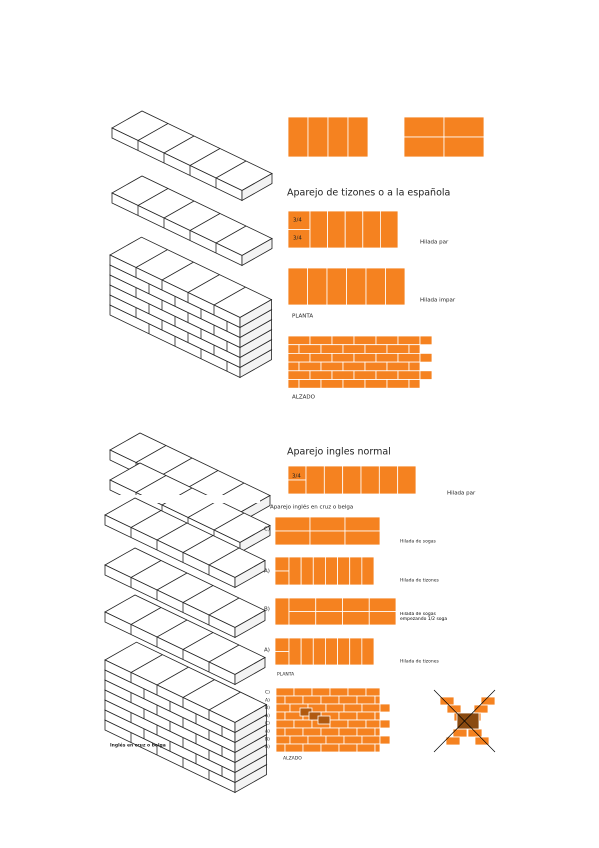  What do you see at coordinates (434, 243) in the screenshot?
I see `row-label: Hilada par` at bounding box center [434, 243].